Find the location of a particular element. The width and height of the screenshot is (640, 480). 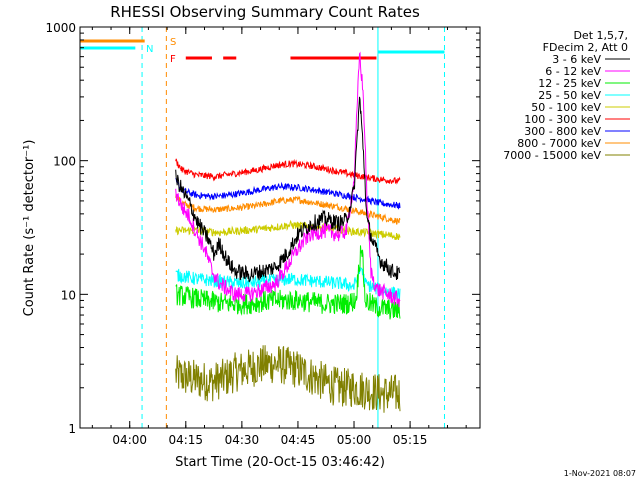

y-tick-label-2: 100 is located at coordinates (64, 162).